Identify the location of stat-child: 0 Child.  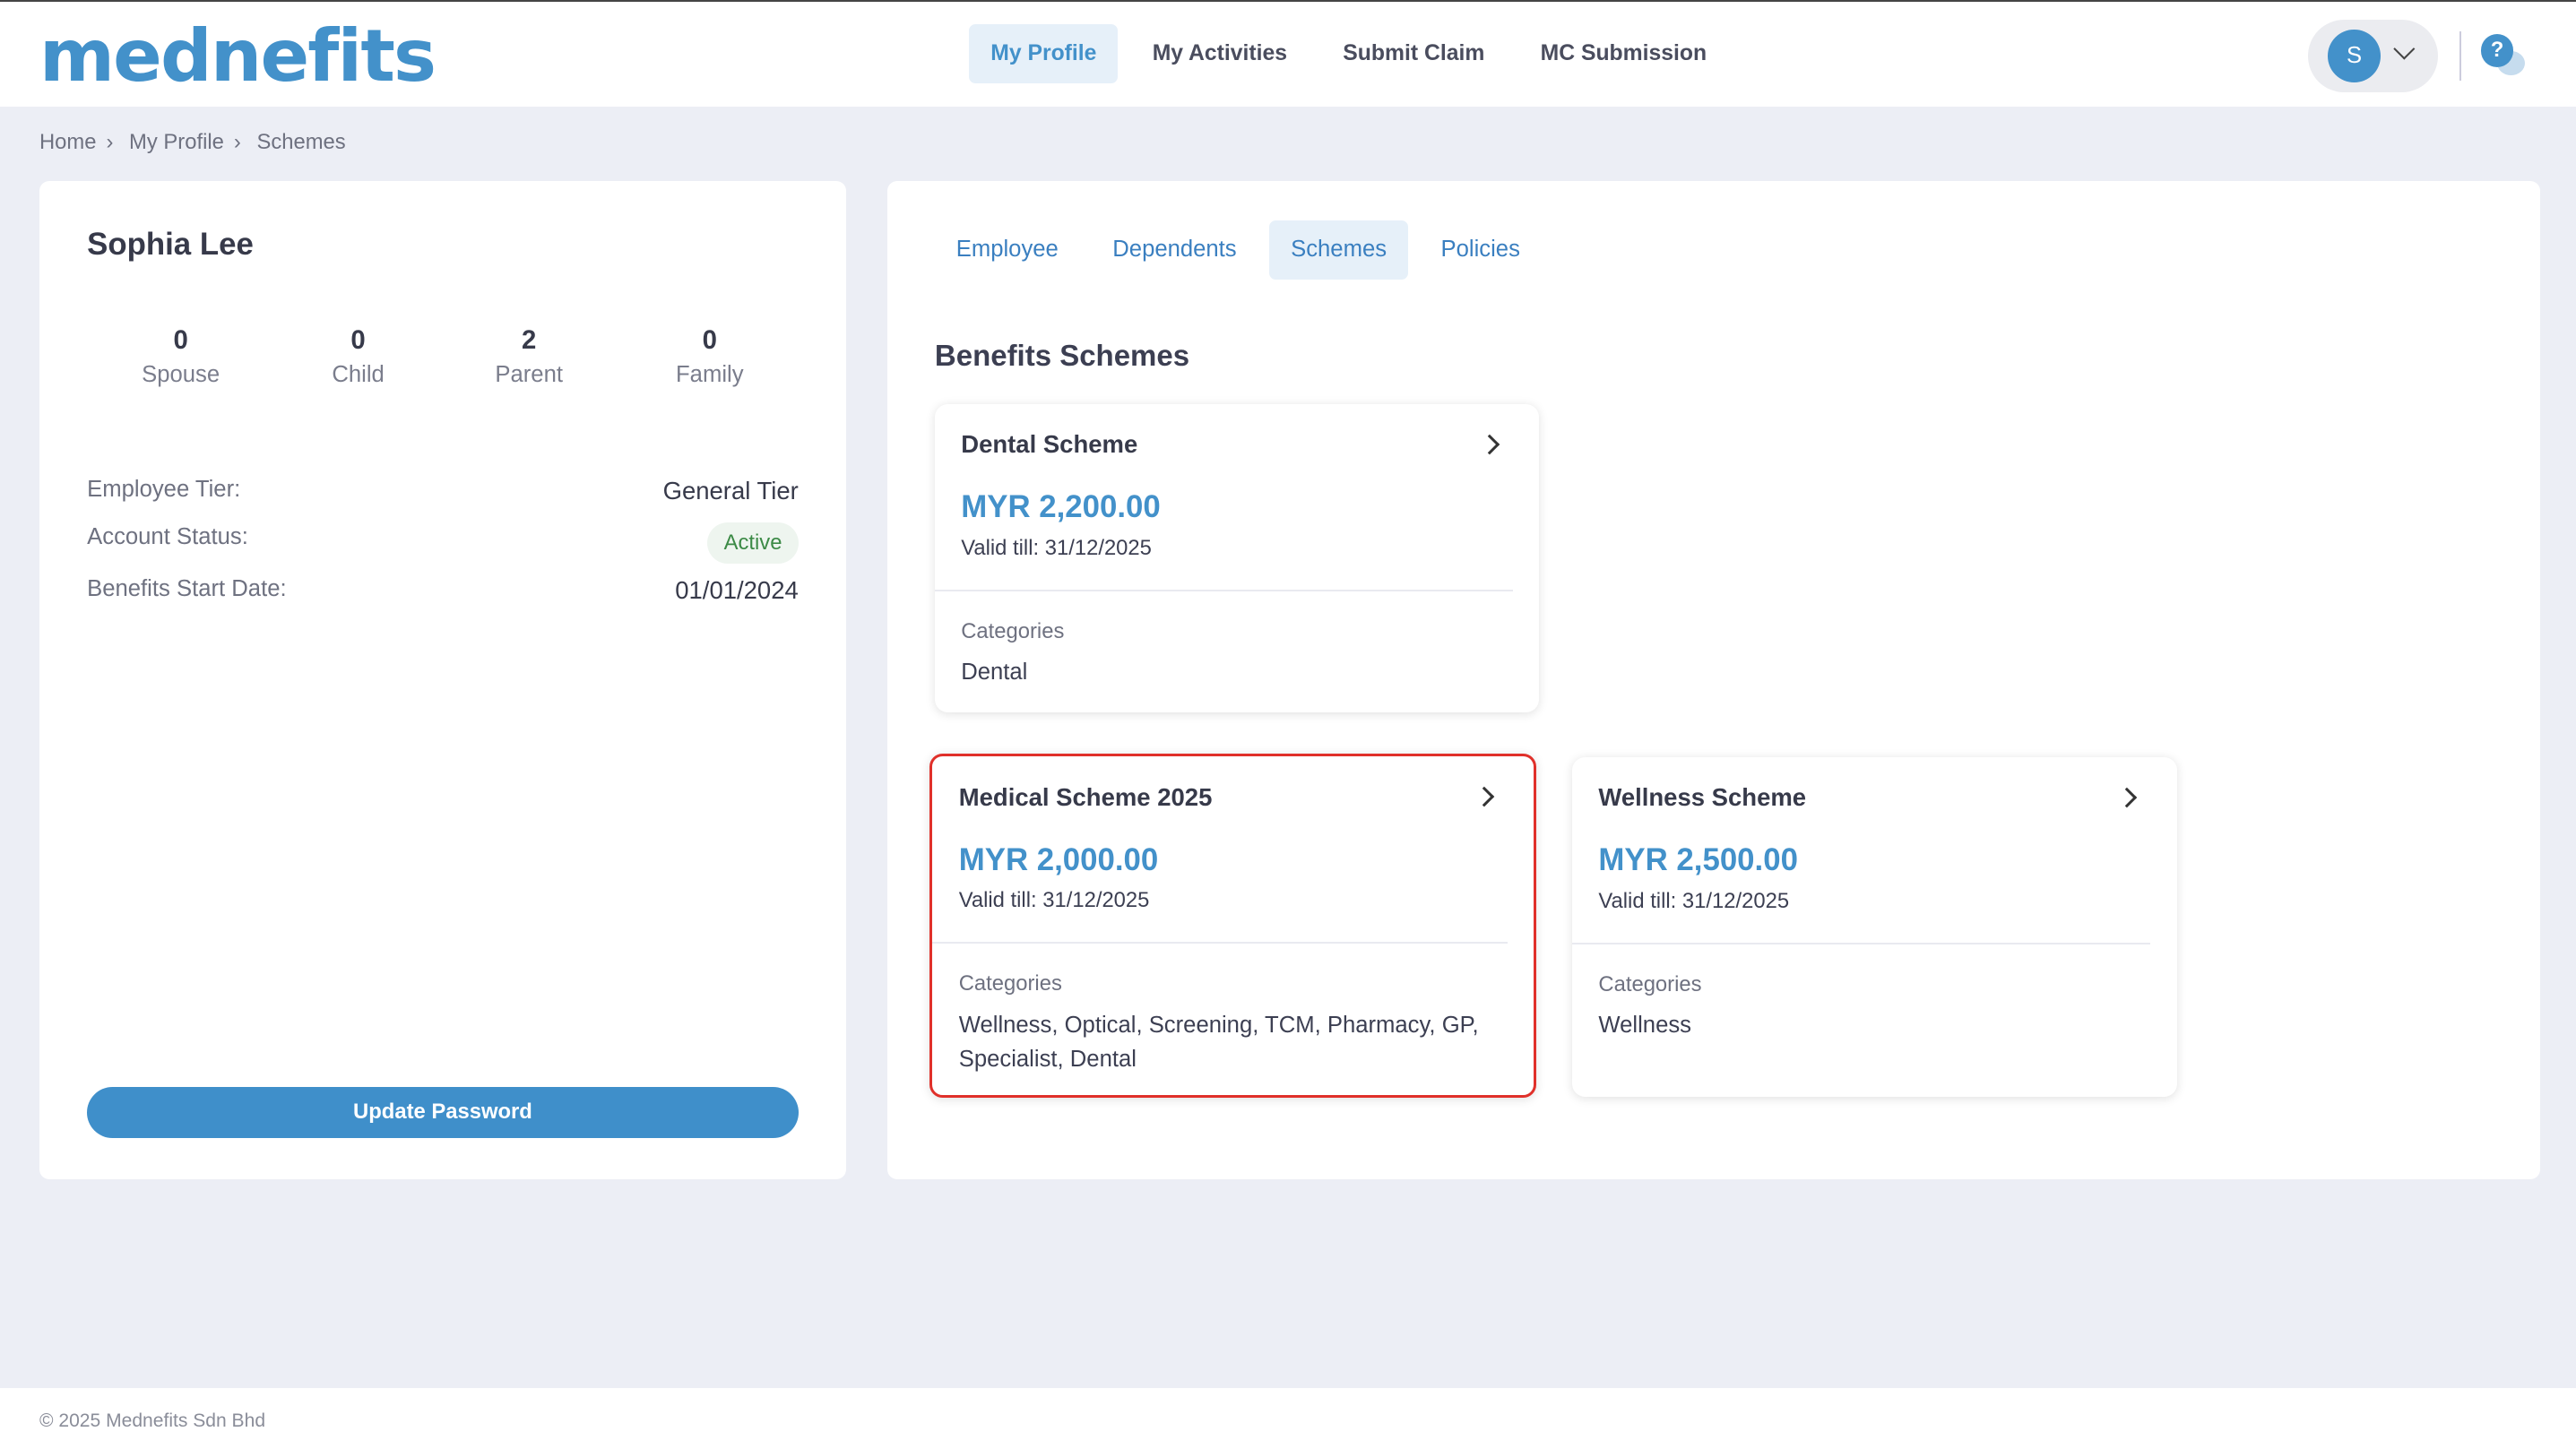
(358, 356).